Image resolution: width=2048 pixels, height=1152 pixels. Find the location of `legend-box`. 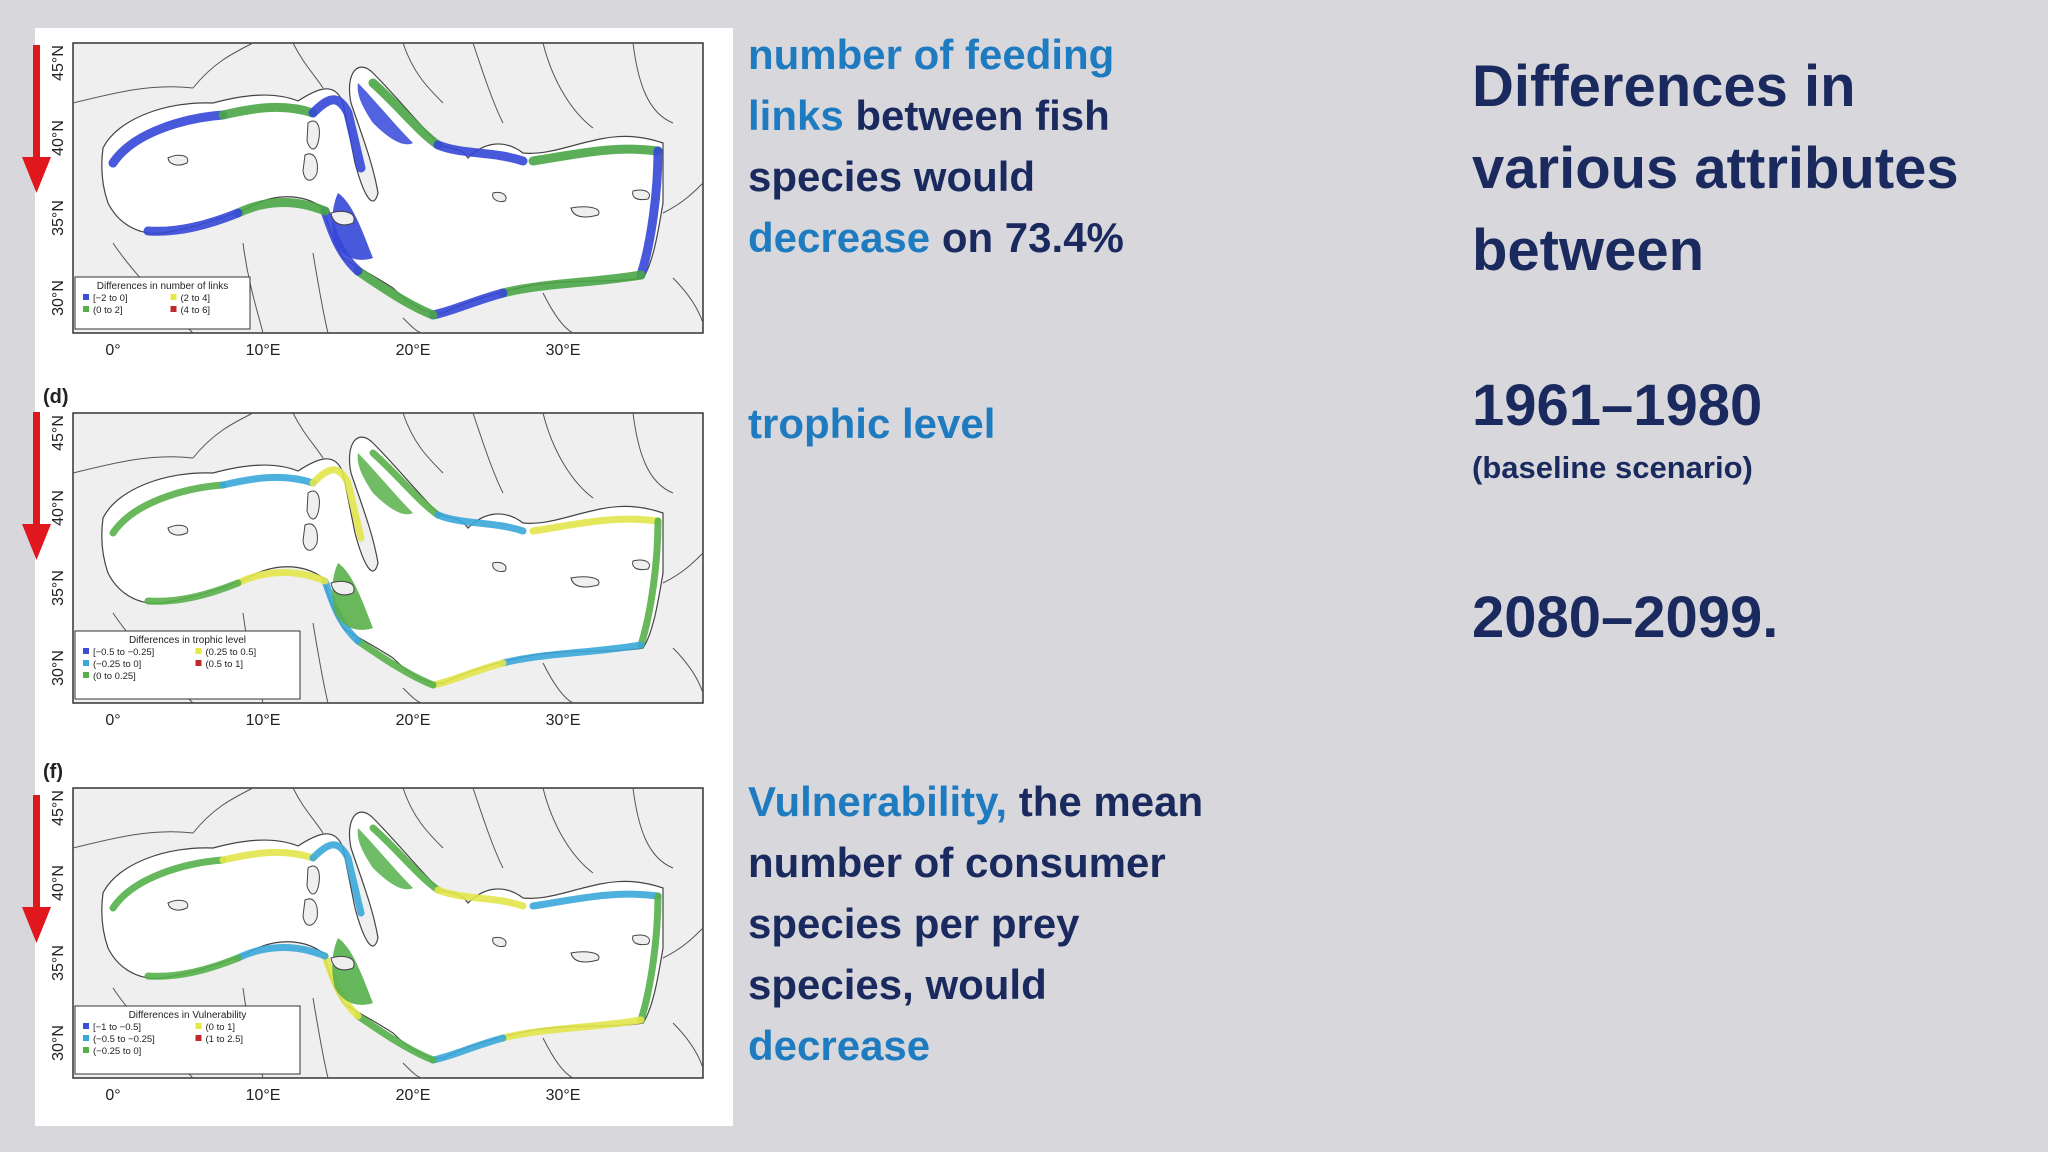

legend-box is located at coordinates (162, 303).